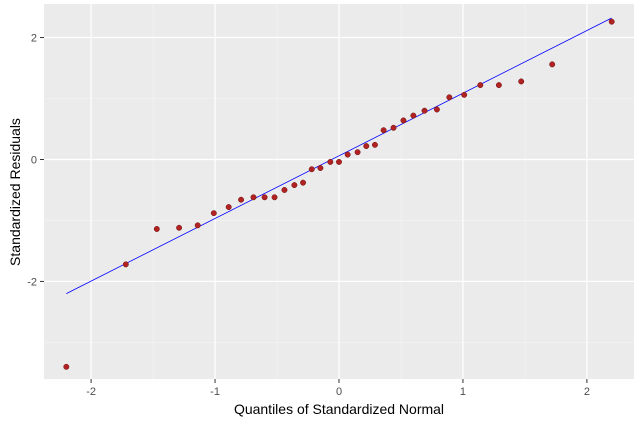  What do you see at coordinates (91, 392) in the screenshot?
I see `x-tick-label: -2` at bounding box center [91, 392].